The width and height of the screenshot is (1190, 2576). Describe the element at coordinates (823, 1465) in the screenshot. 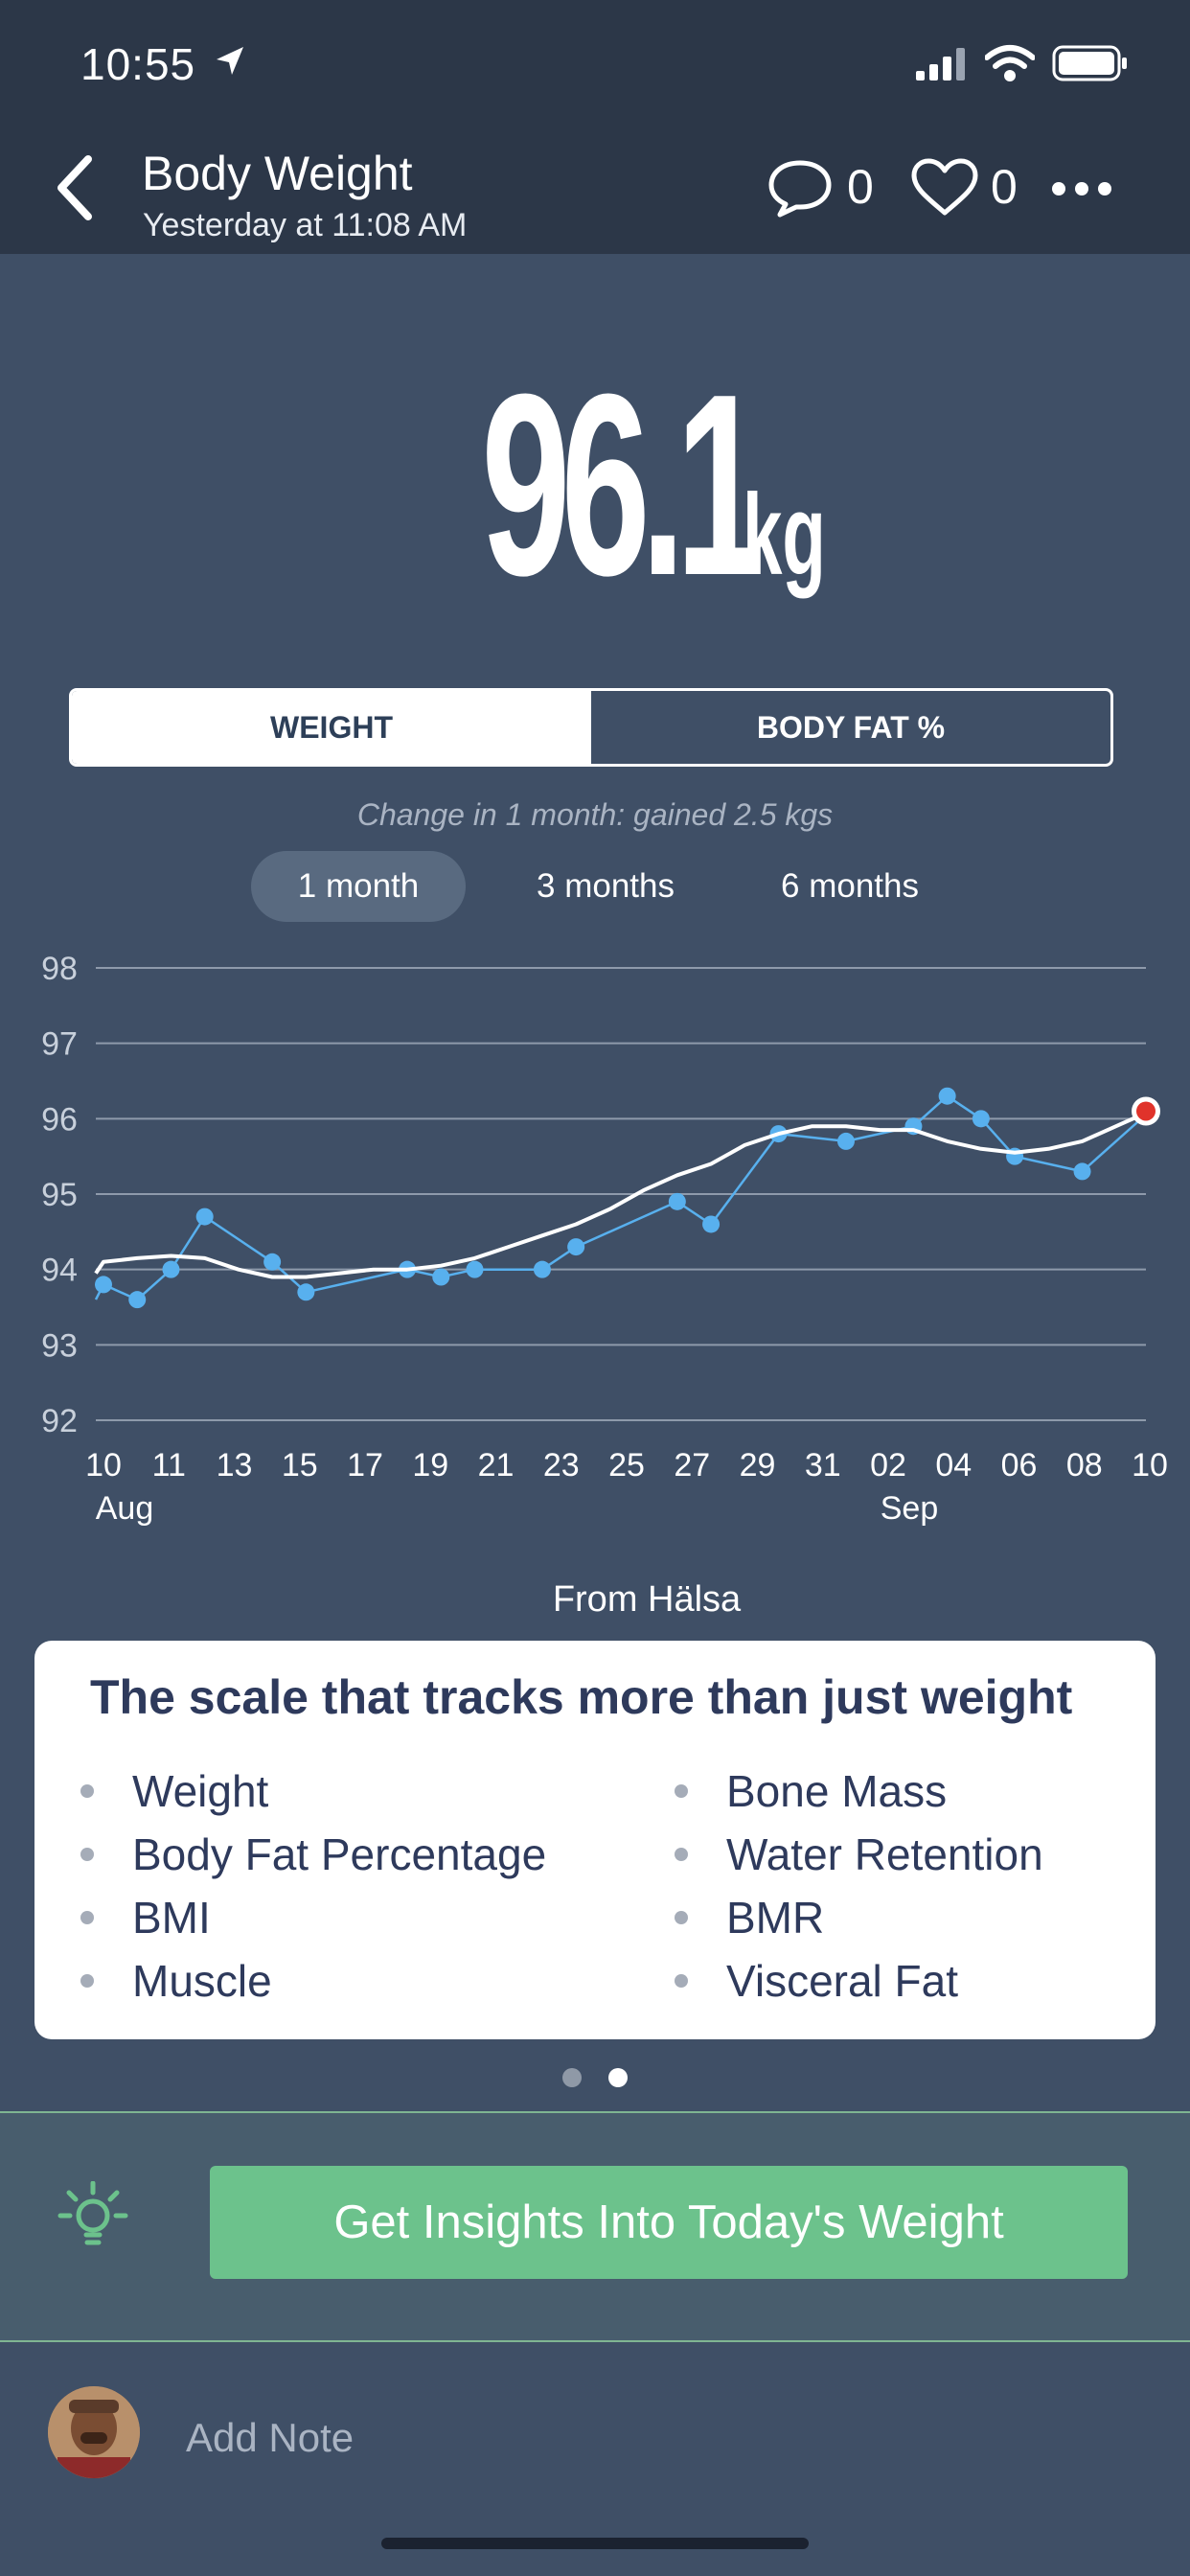

I see `x-tick-label: 31` at that location.